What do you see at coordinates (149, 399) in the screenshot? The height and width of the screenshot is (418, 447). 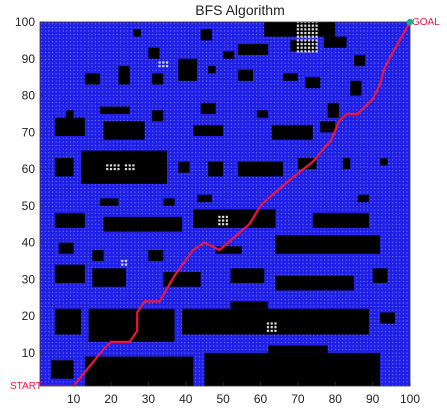 I see `x-tick-label: 30` at bounding box center [149, 399].